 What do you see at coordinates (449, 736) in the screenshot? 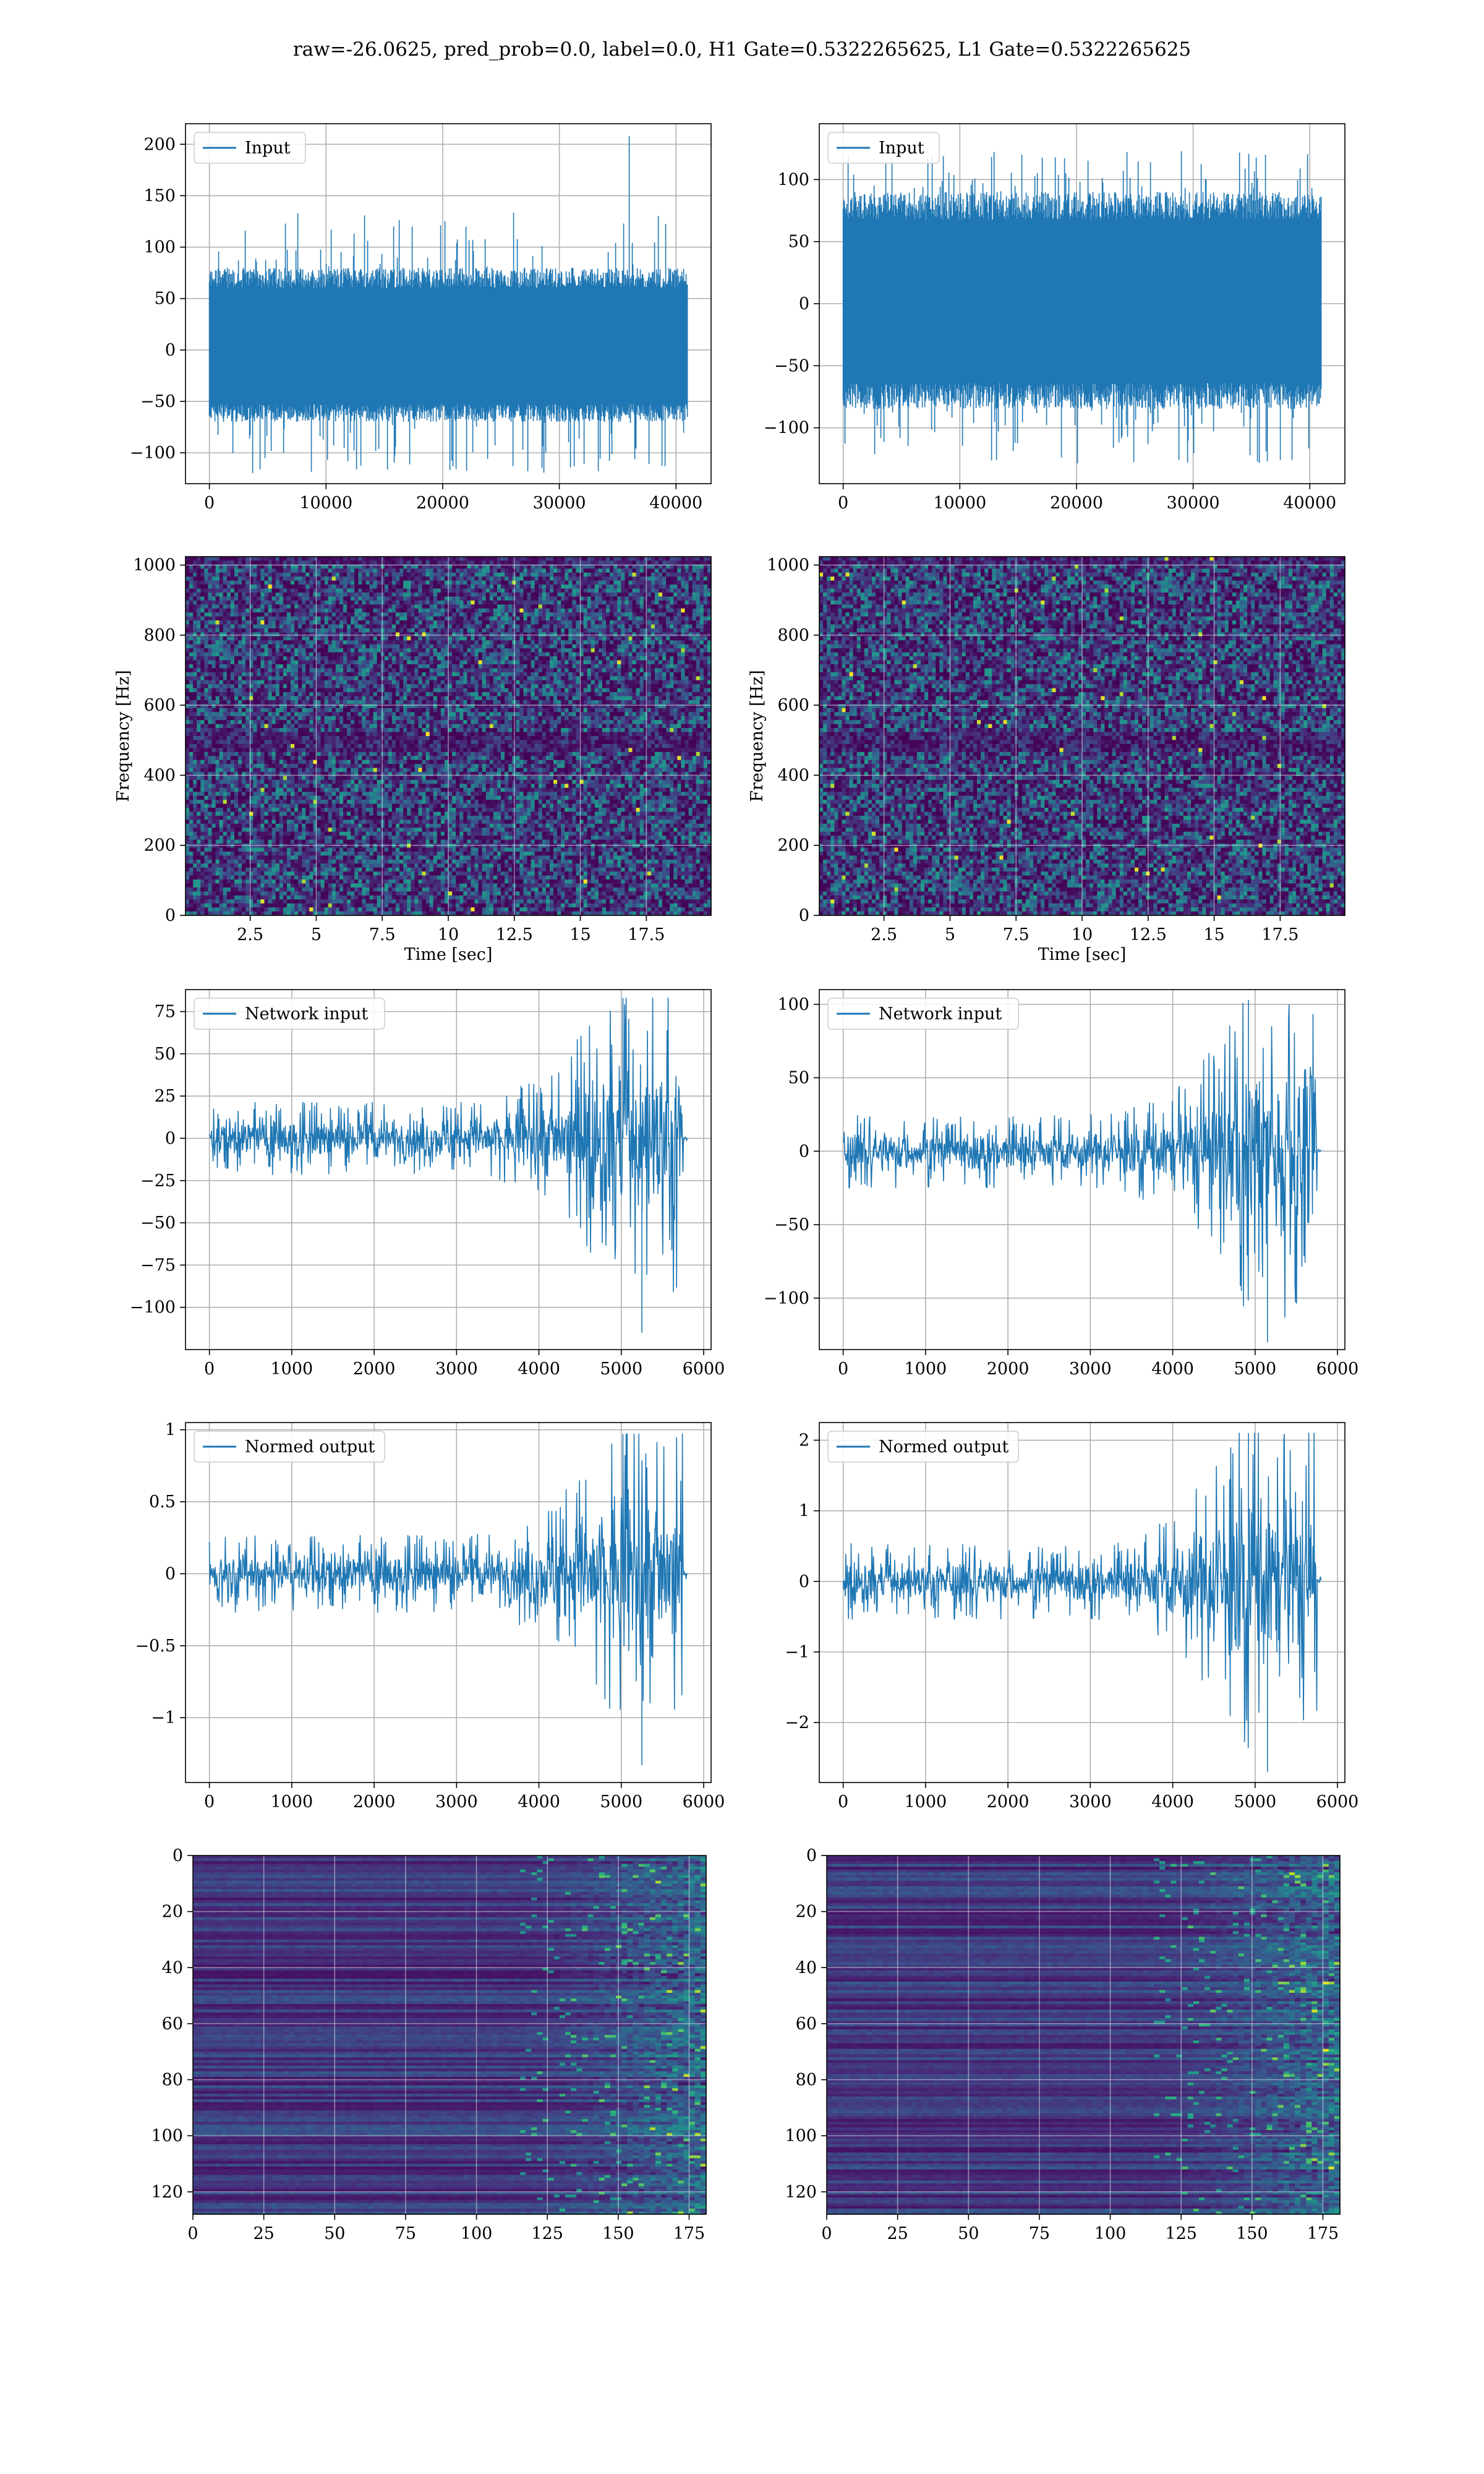
I see `h1-spectrogram-image` at bounding box center [449, 736].